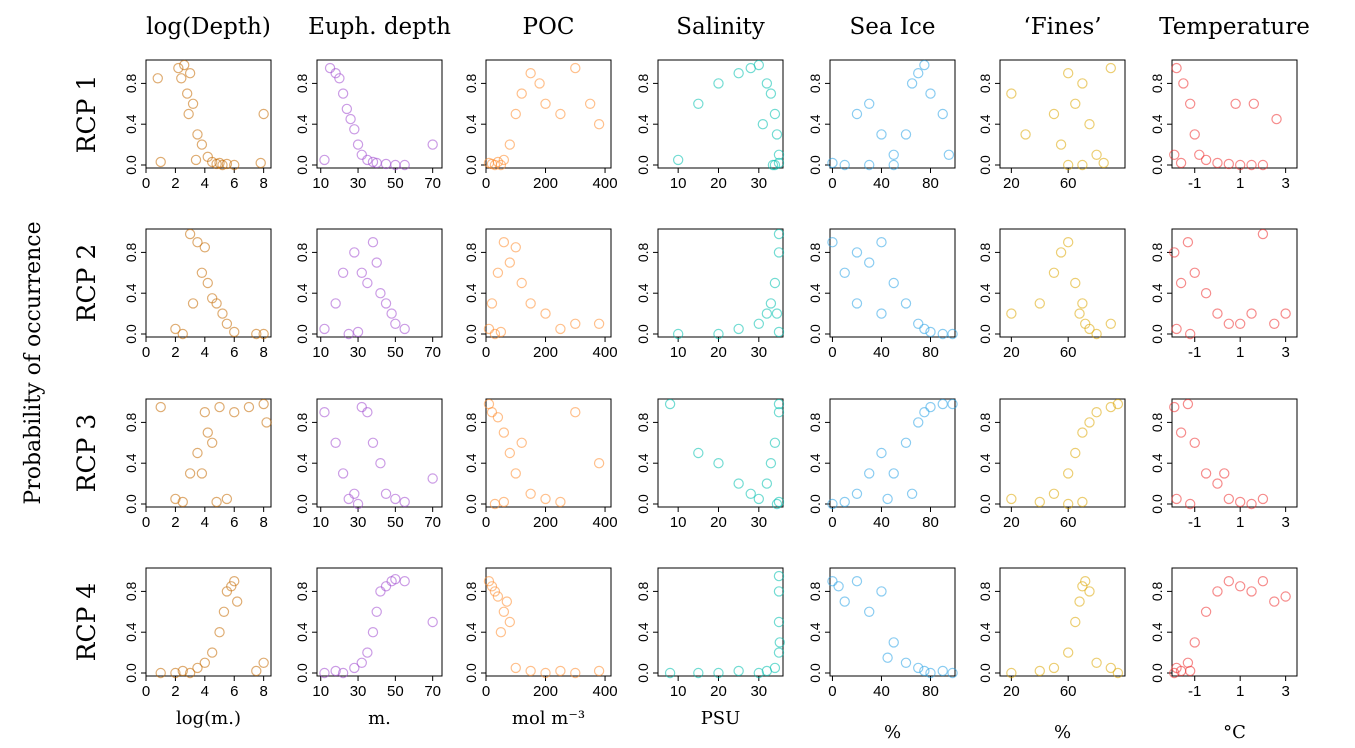  I want to click on row-label: RCP 4, so click(86, 622).